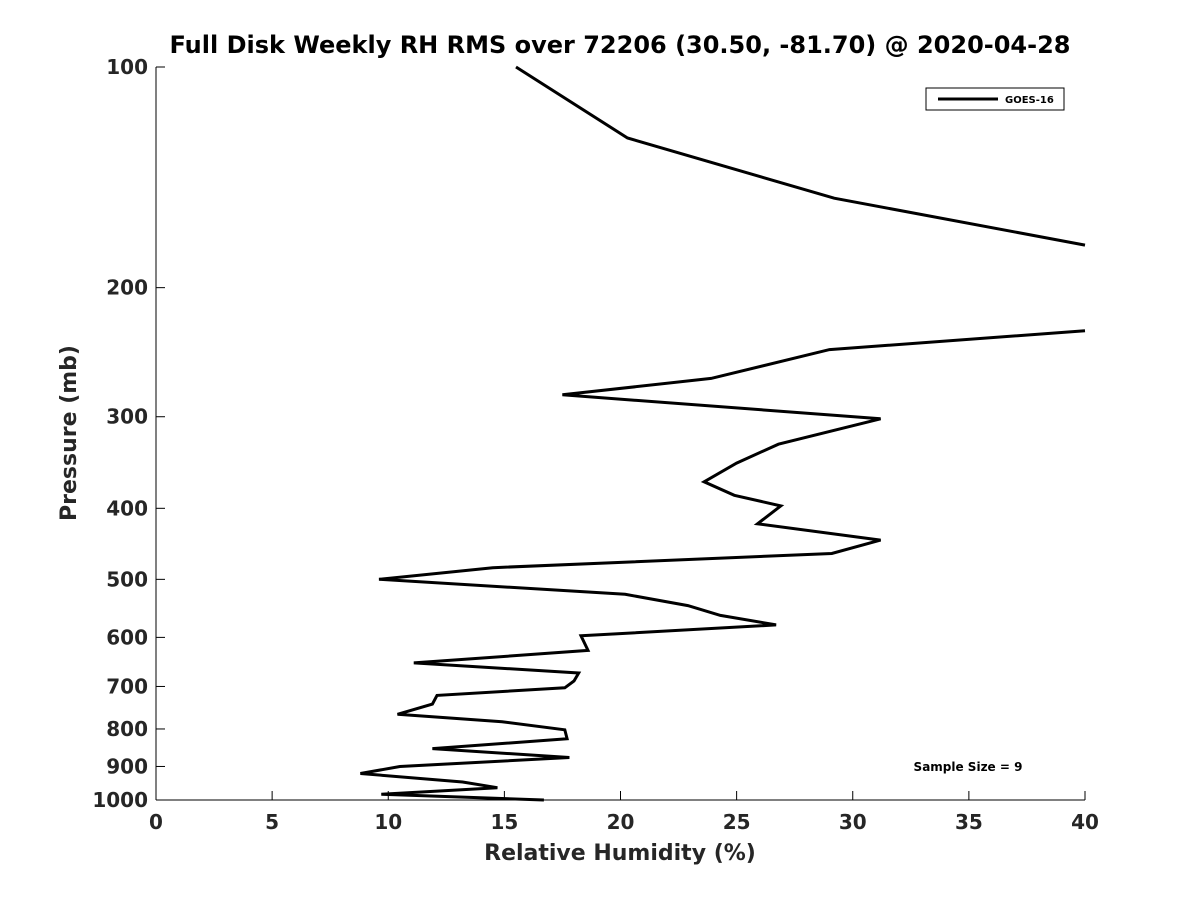  I want to click on x-tick-label: 15, so click(504, 822).